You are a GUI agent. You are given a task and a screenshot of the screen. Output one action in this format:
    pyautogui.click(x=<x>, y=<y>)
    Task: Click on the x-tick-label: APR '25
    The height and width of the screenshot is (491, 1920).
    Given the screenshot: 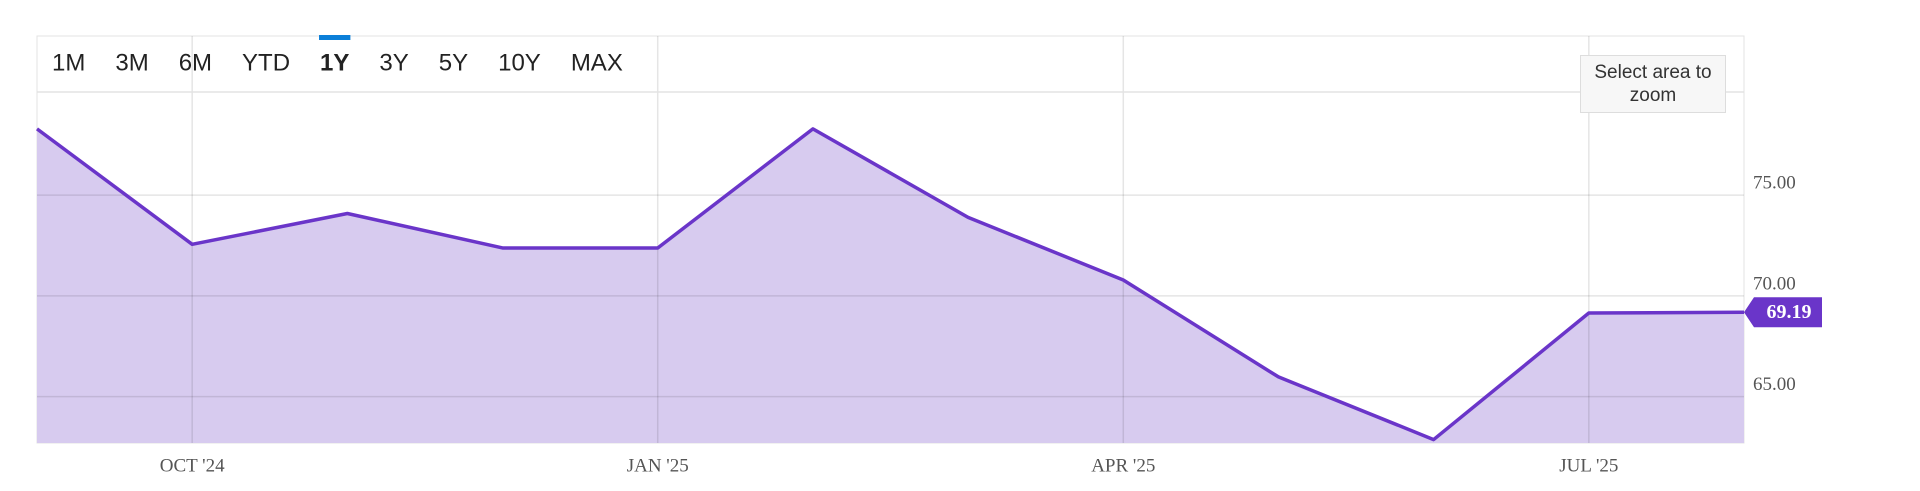 What is the action you would take?
    pyautogui.click(x=1123, y=465)
    